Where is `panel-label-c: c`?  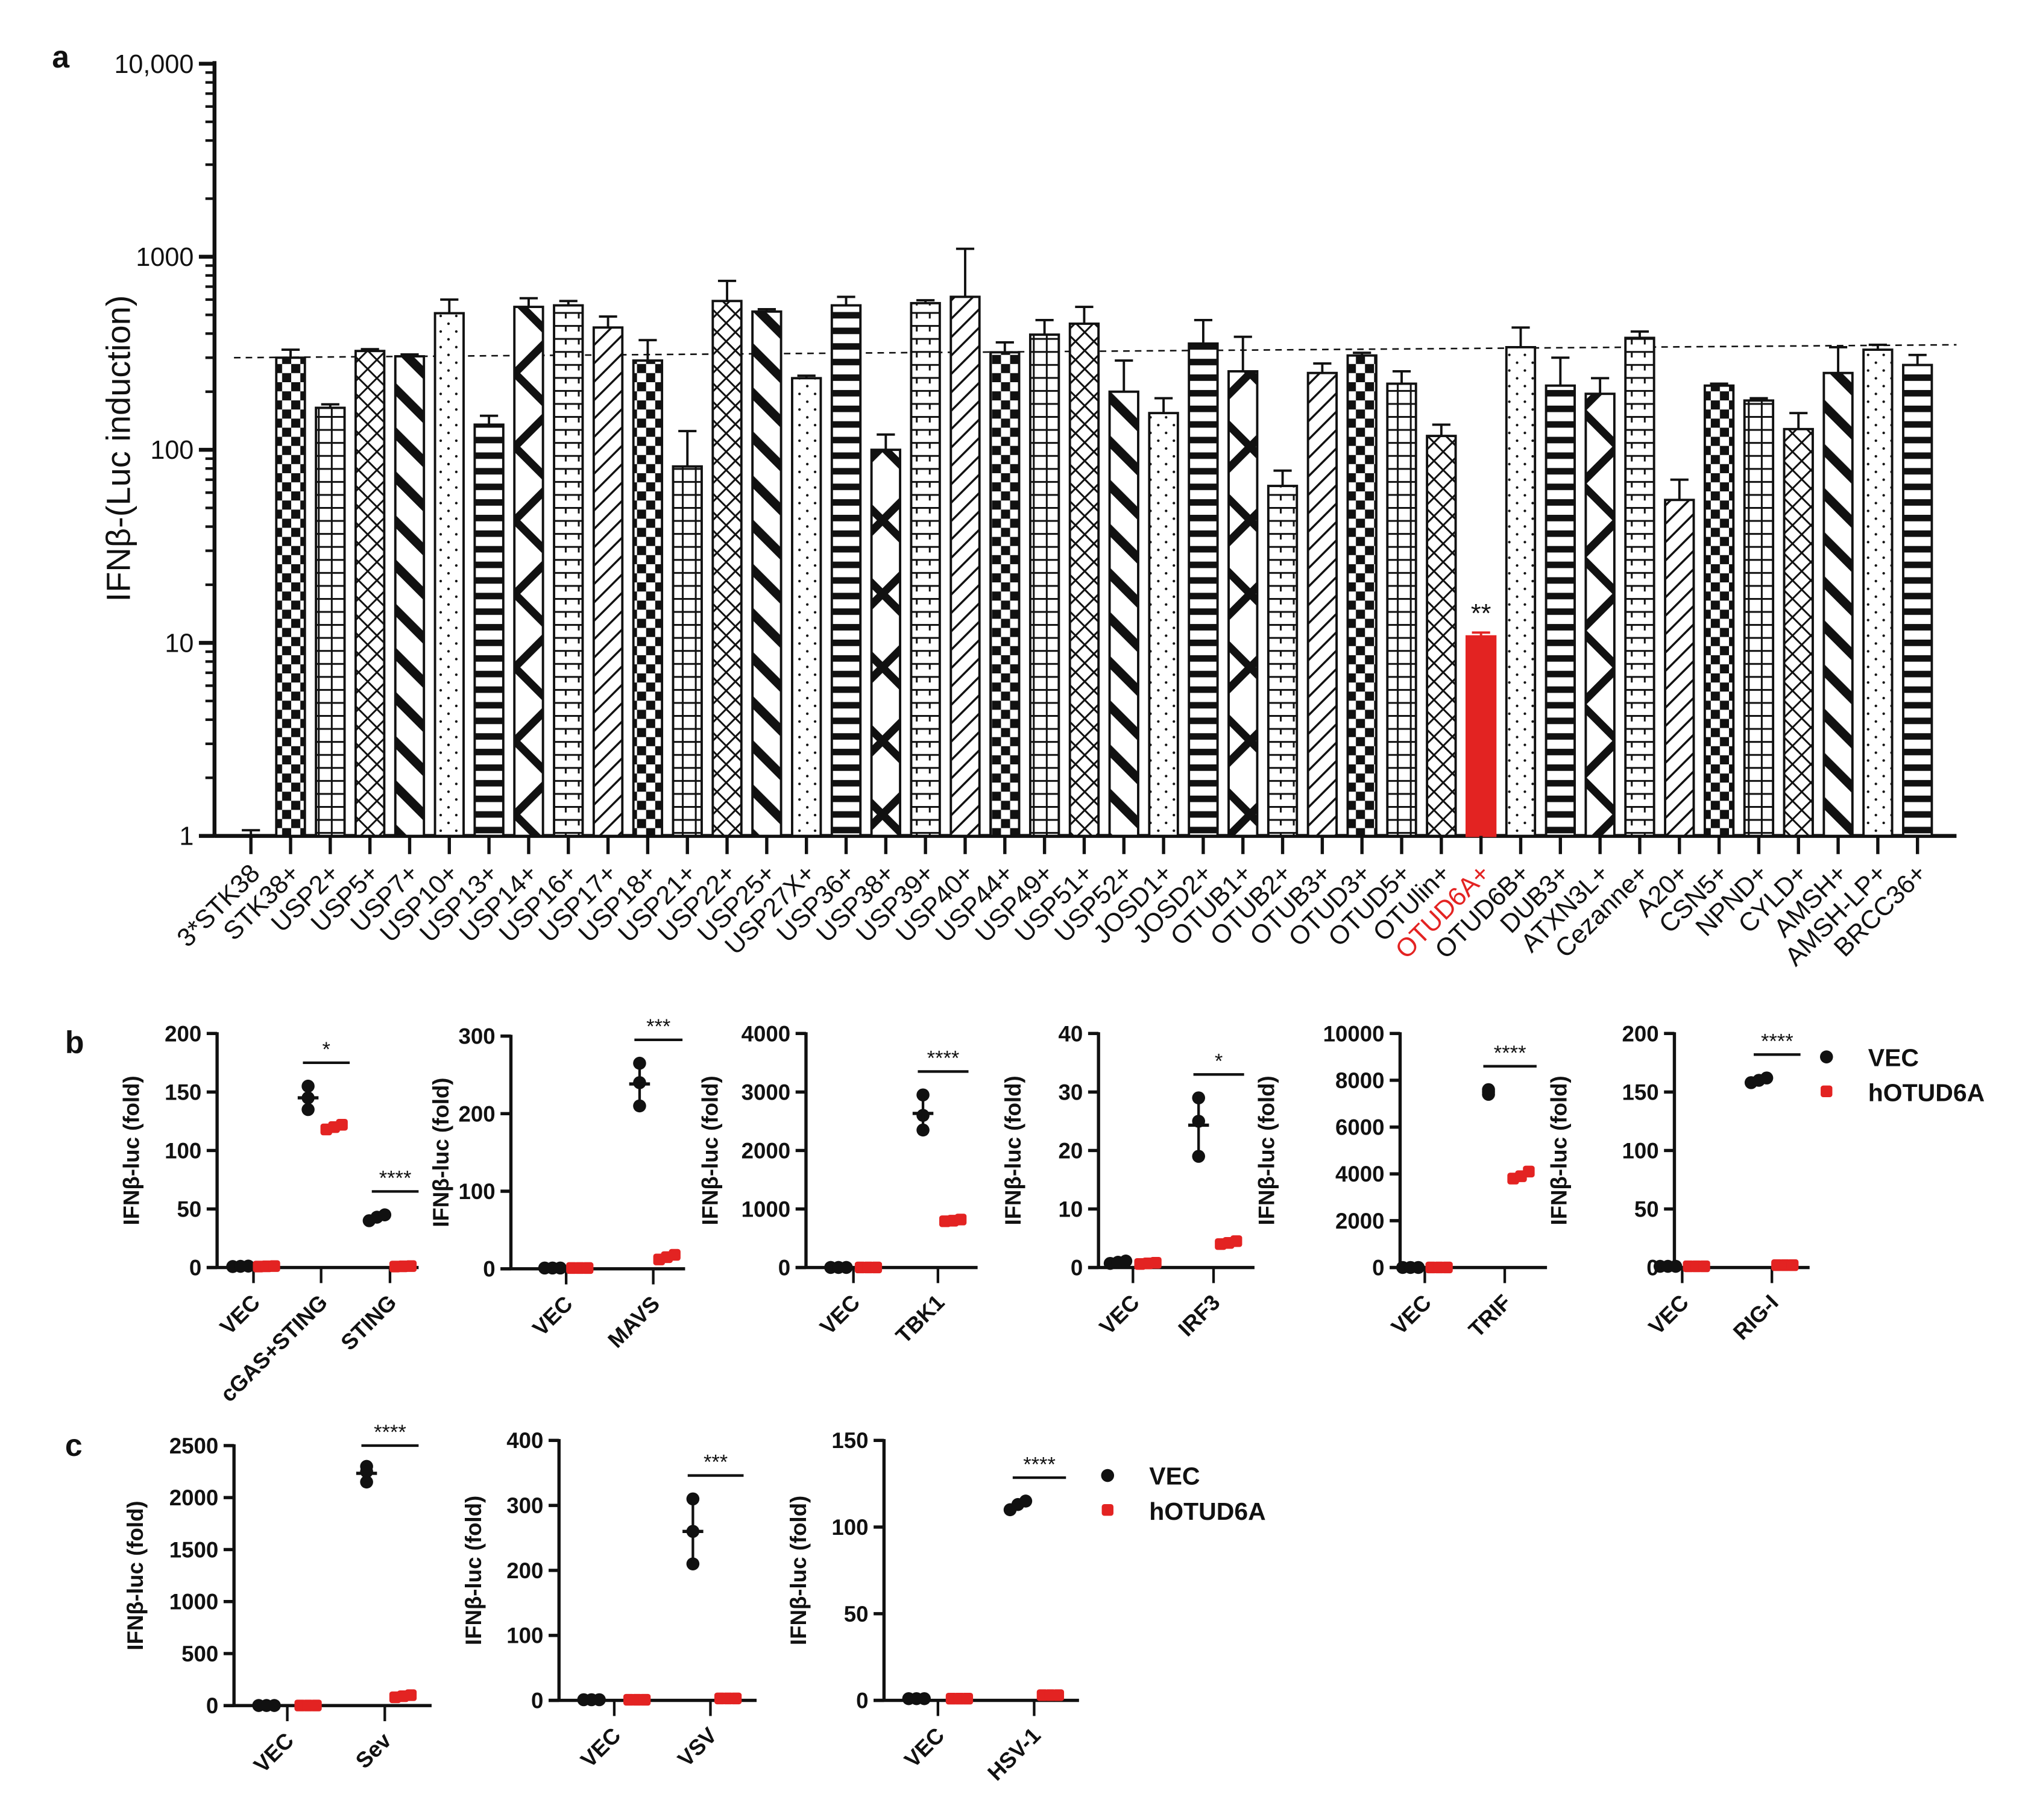 panel-label-c: c is located at coordinates (74, 1445).